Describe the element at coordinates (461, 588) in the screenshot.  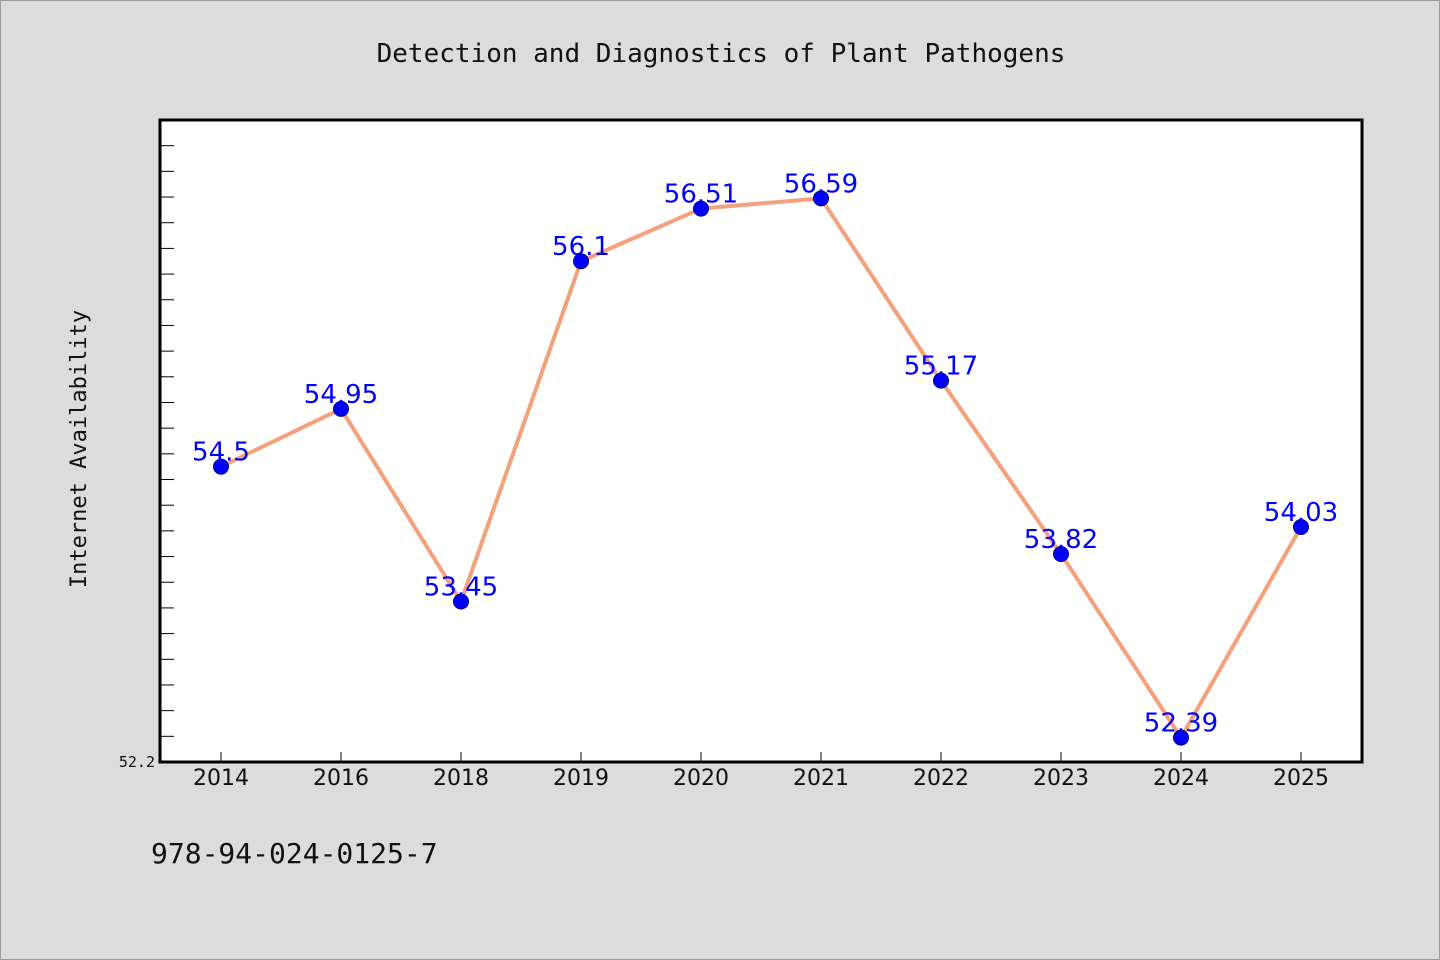
I see `data-label: 53.45` at that location.